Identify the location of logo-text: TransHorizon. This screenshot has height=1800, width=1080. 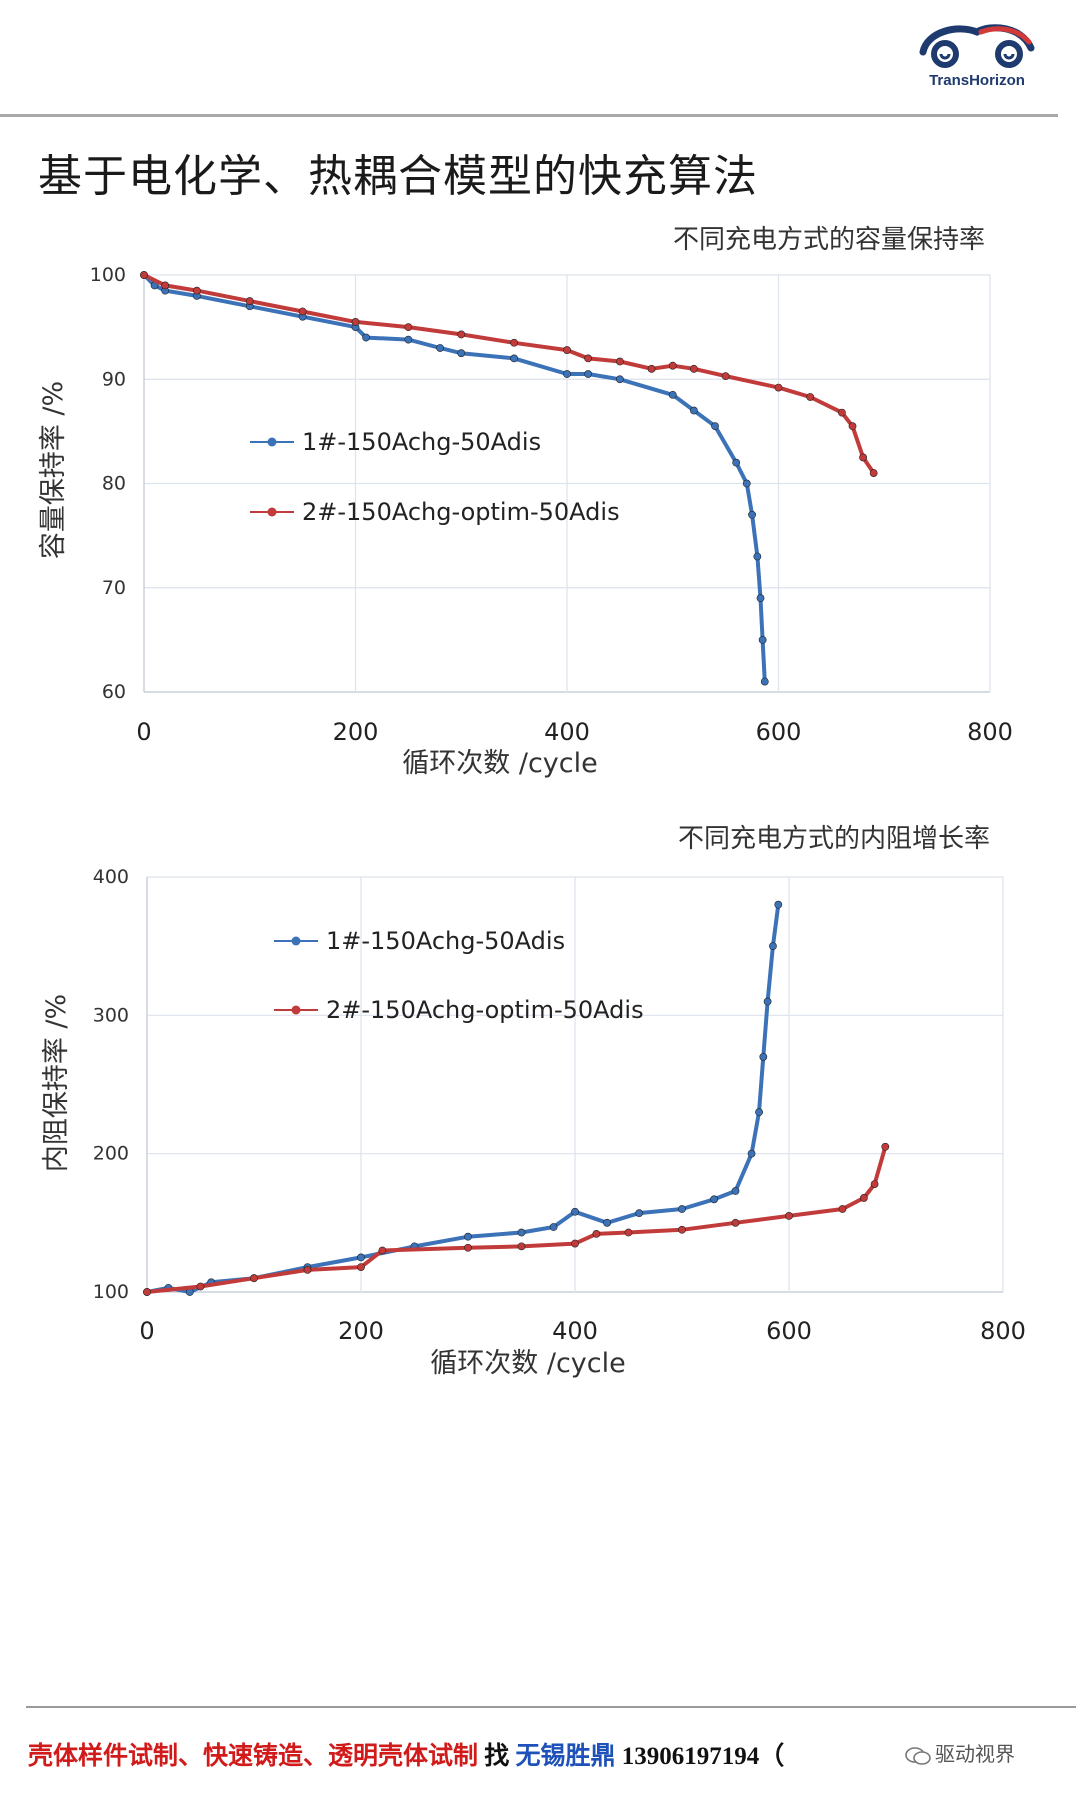
(977, 80).